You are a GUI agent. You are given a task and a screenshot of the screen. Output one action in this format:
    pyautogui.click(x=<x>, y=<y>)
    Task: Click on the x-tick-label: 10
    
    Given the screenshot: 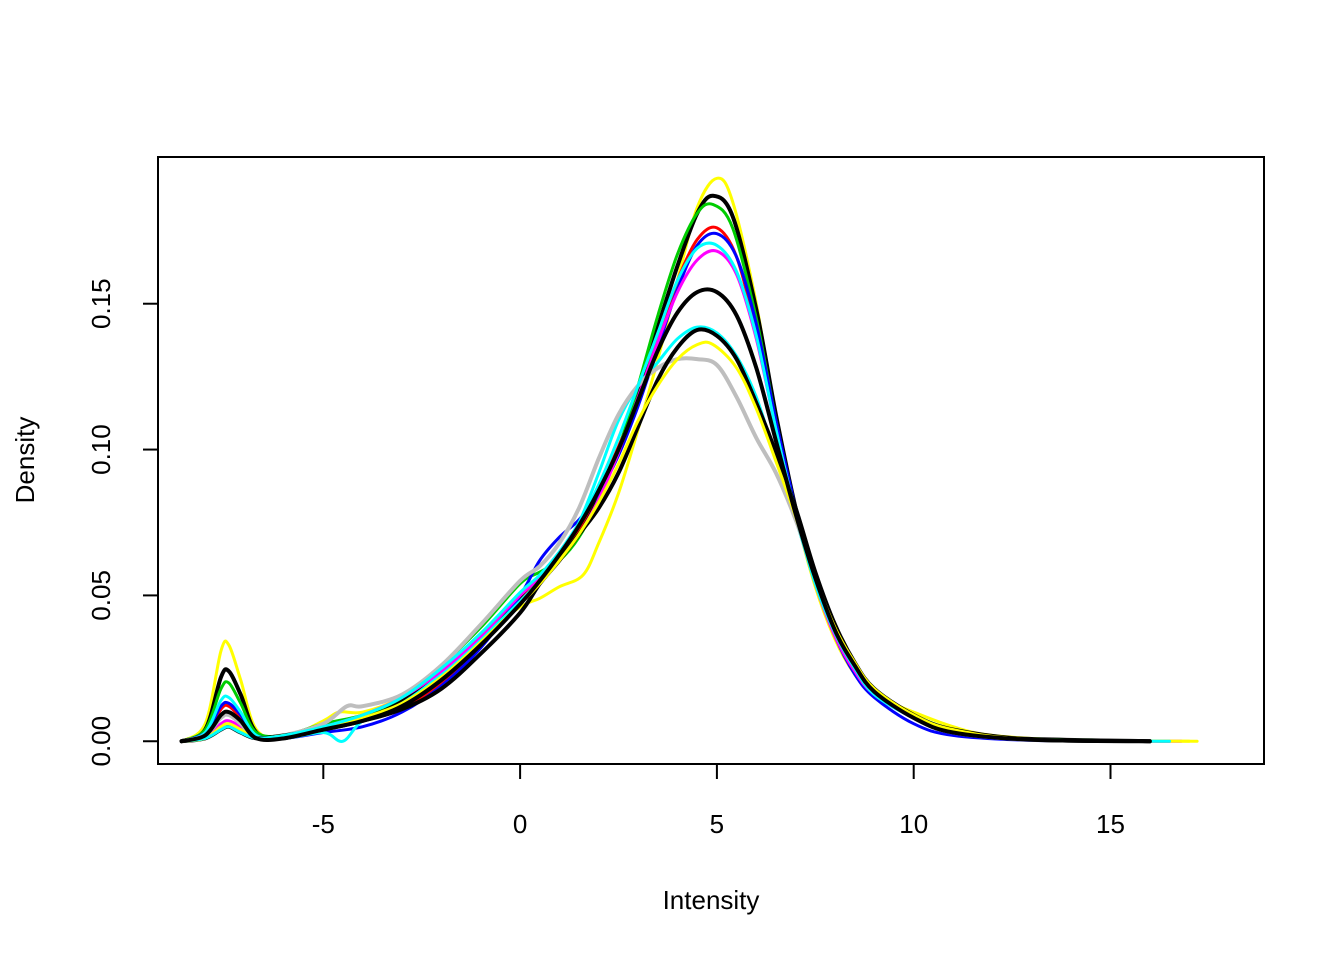 What is the action you would take?
    pyautogui.click(x=913, y=824)
    